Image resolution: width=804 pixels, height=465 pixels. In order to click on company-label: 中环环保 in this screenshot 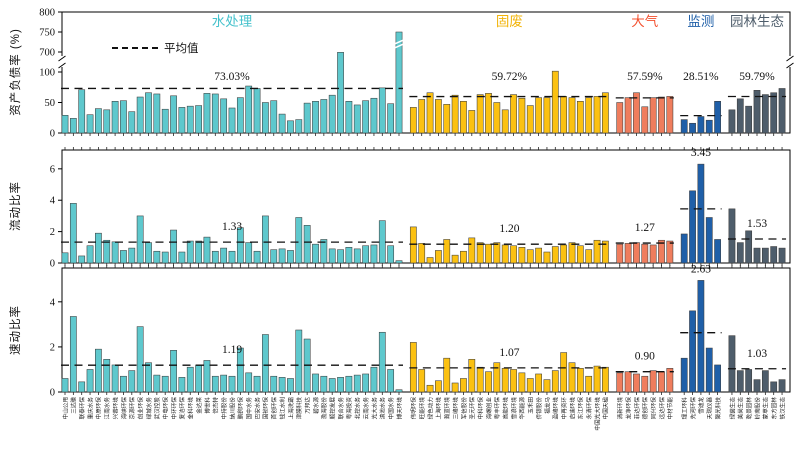, I will do `click(174, 408)`.